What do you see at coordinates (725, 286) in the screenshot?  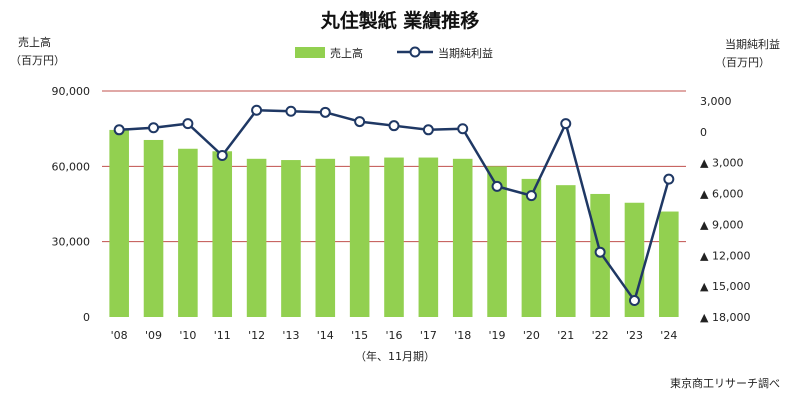 I see `right-tick-label: ▲ 15,000` at bounding box center [725, 286].